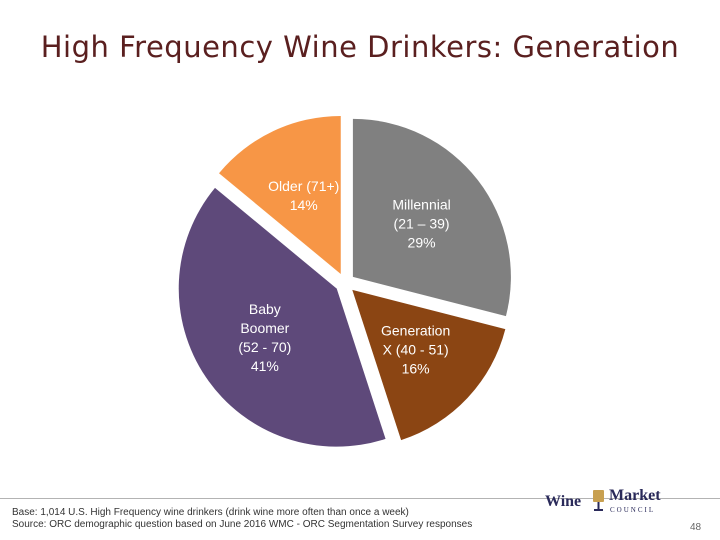  I want to click on pie-label-line: X (40 - 51), so click(416, 349).